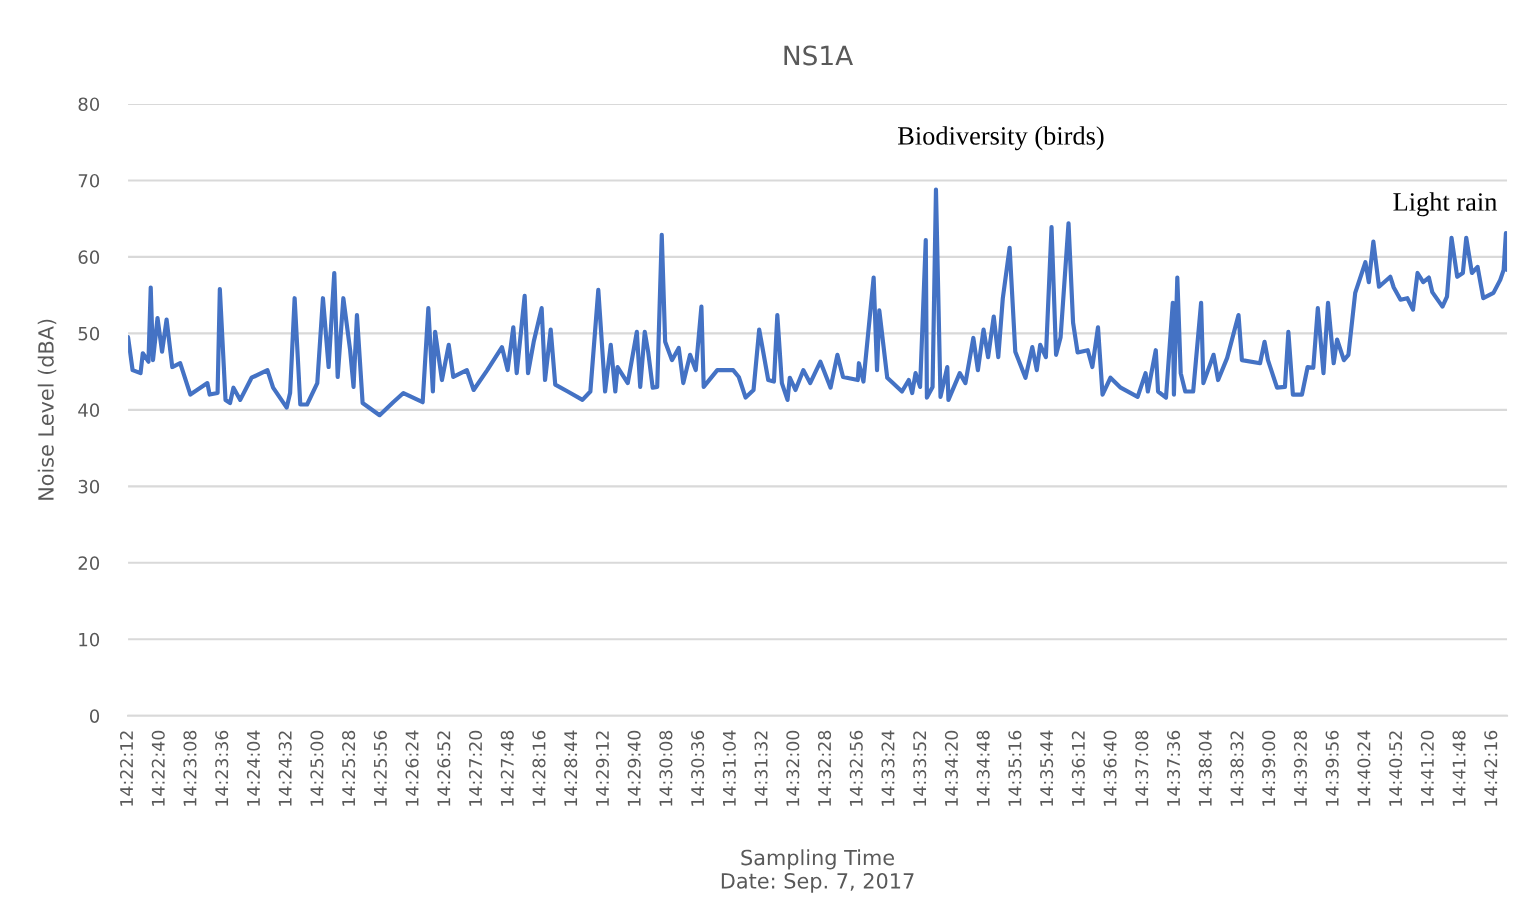  What do you see at coordinates (1459, 768) in the screenshot?
I see `x-tick-label: 14:41:48` at bounding box center [1459, 768].